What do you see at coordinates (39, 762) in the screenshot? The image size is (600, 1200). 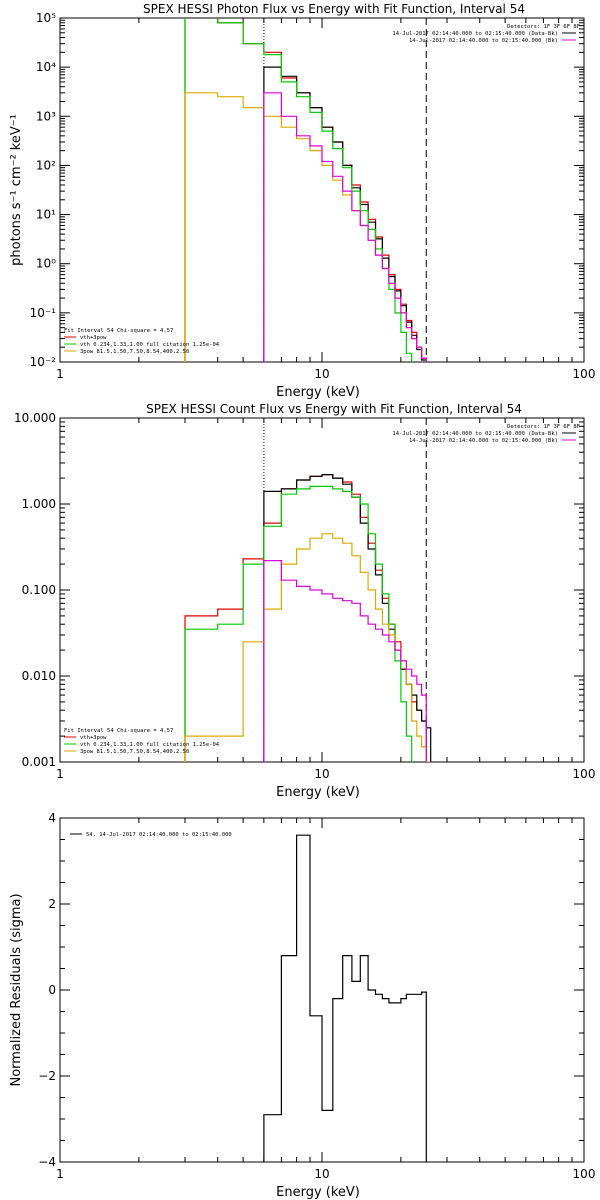 I see `y-tick-label: 0.001` at bounding box center [39, 762].